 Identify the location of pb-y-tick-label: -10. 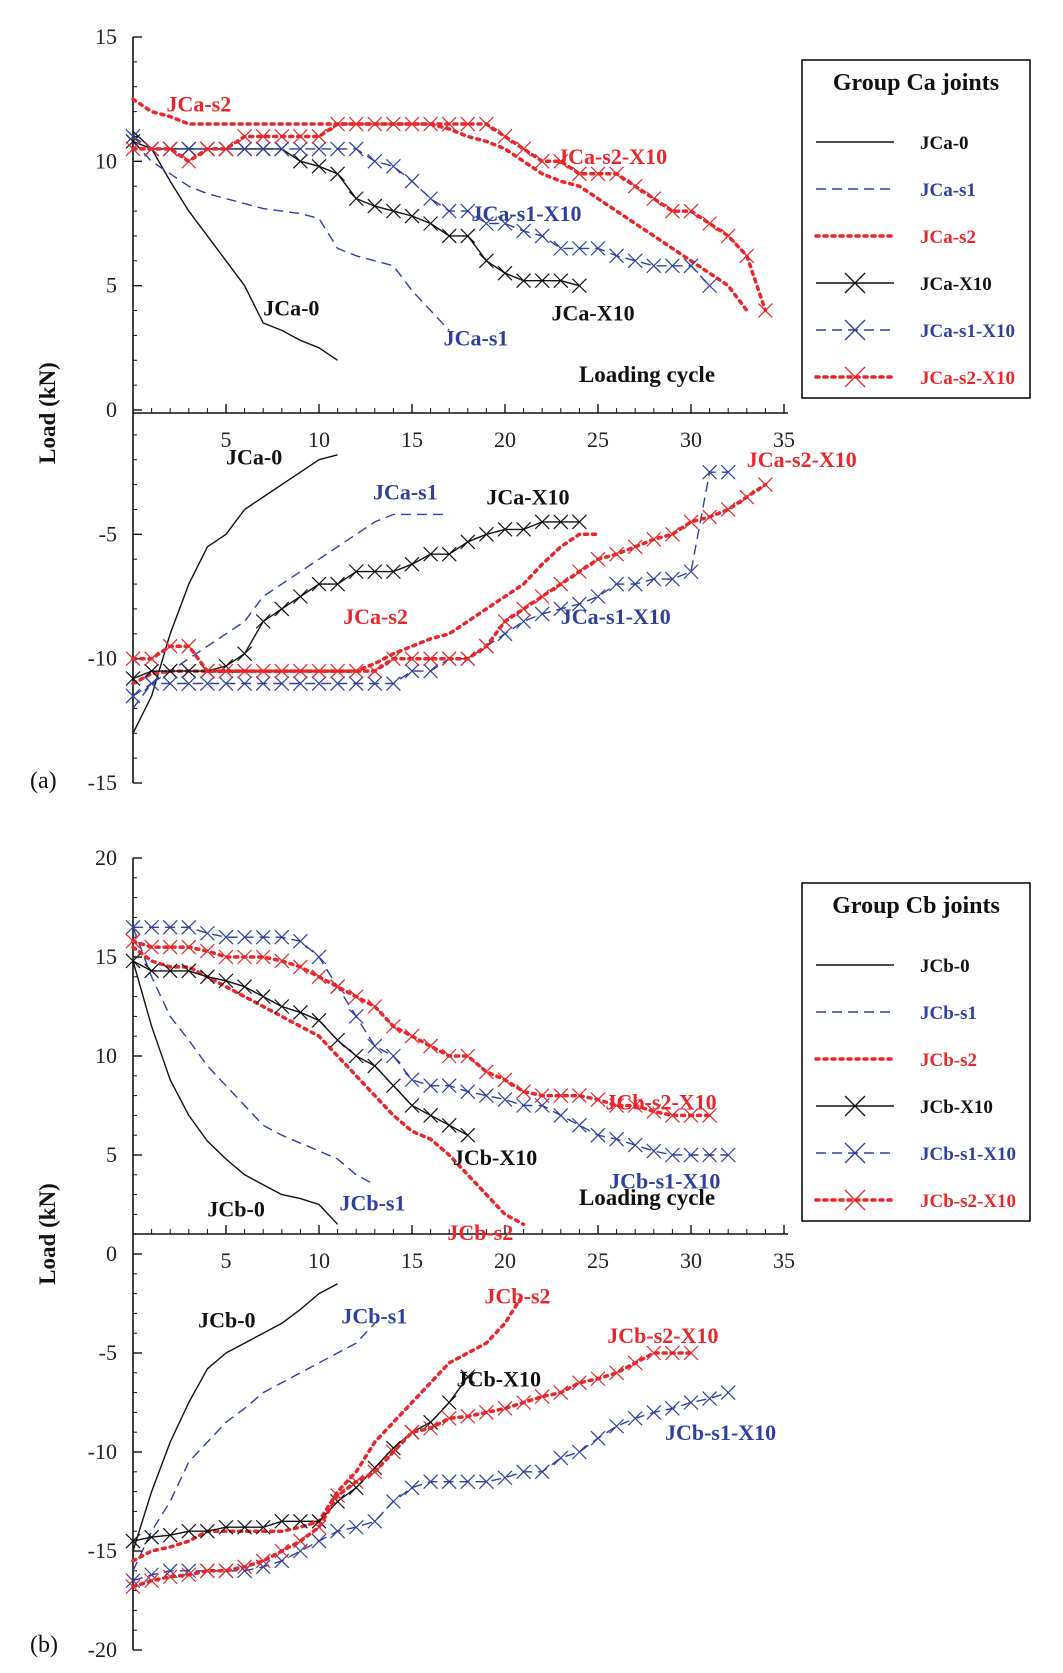
(102, 1451).